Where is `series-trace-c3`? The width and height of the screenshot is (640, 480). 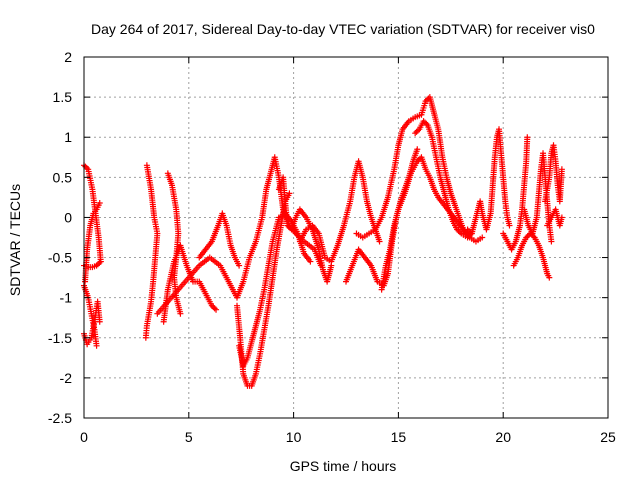
series-trace-c3 is located at coordinates (305, 229).